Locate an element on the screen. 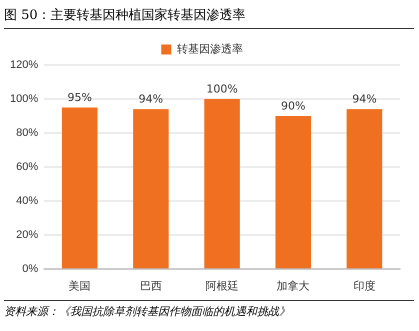 The width and height of the screenshot is (419, 331). x-tick-label: 阿根廷 is located at coordinates (222, 286).